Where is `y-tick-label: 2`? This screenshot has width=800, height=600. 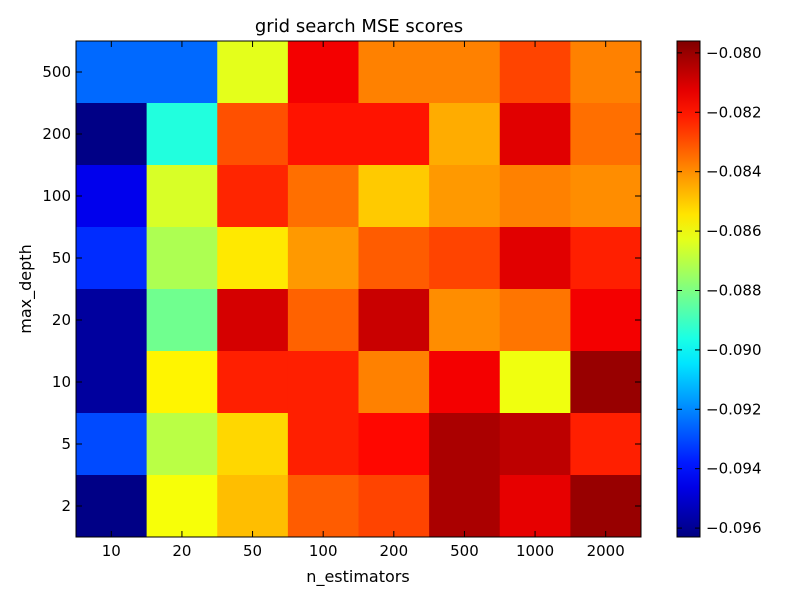 y-tick-label: 2 is located at coordinates (66, 506).